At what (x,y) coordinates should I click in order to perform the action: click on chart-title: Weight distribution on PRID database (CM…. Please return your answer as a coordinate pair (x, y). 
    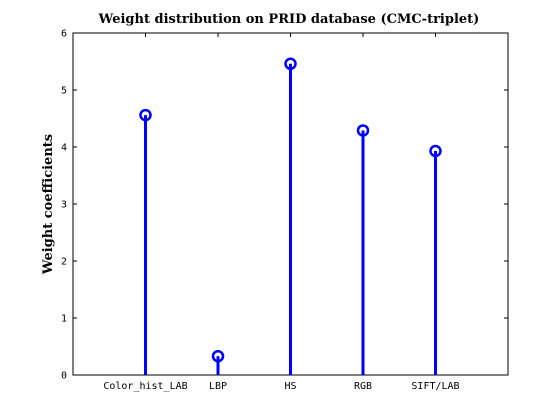
    Looking at the image, I should click on (289, 19).